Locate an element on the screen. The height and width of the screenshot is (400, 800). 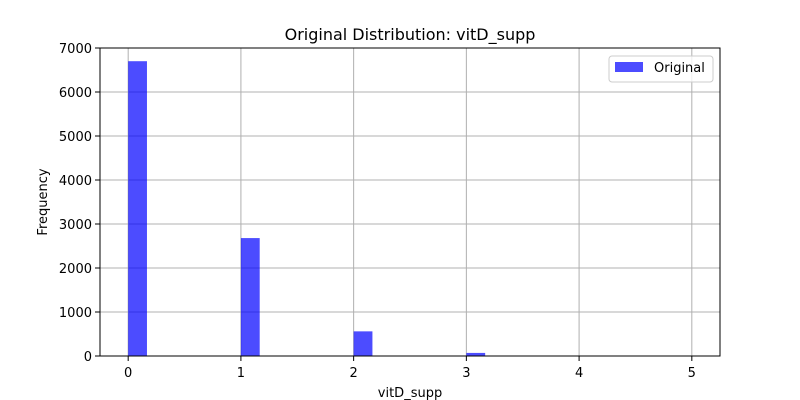
legend-swatch is located at coordinates (629, 67).